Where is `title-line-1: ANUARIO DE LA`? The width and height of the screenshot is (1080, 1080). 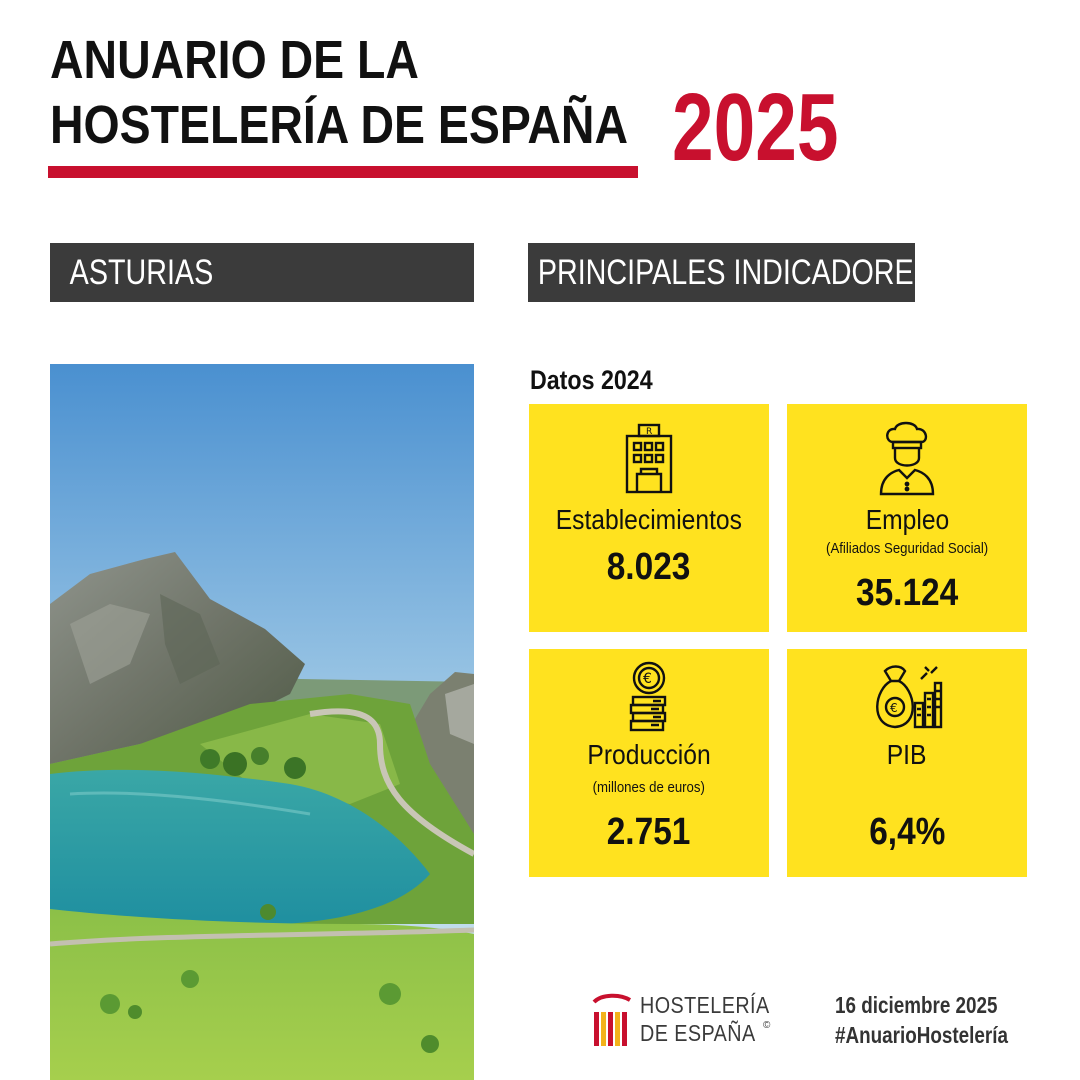 title-line-1: ANUARIO DE LA is located at coordinates (234, 60).